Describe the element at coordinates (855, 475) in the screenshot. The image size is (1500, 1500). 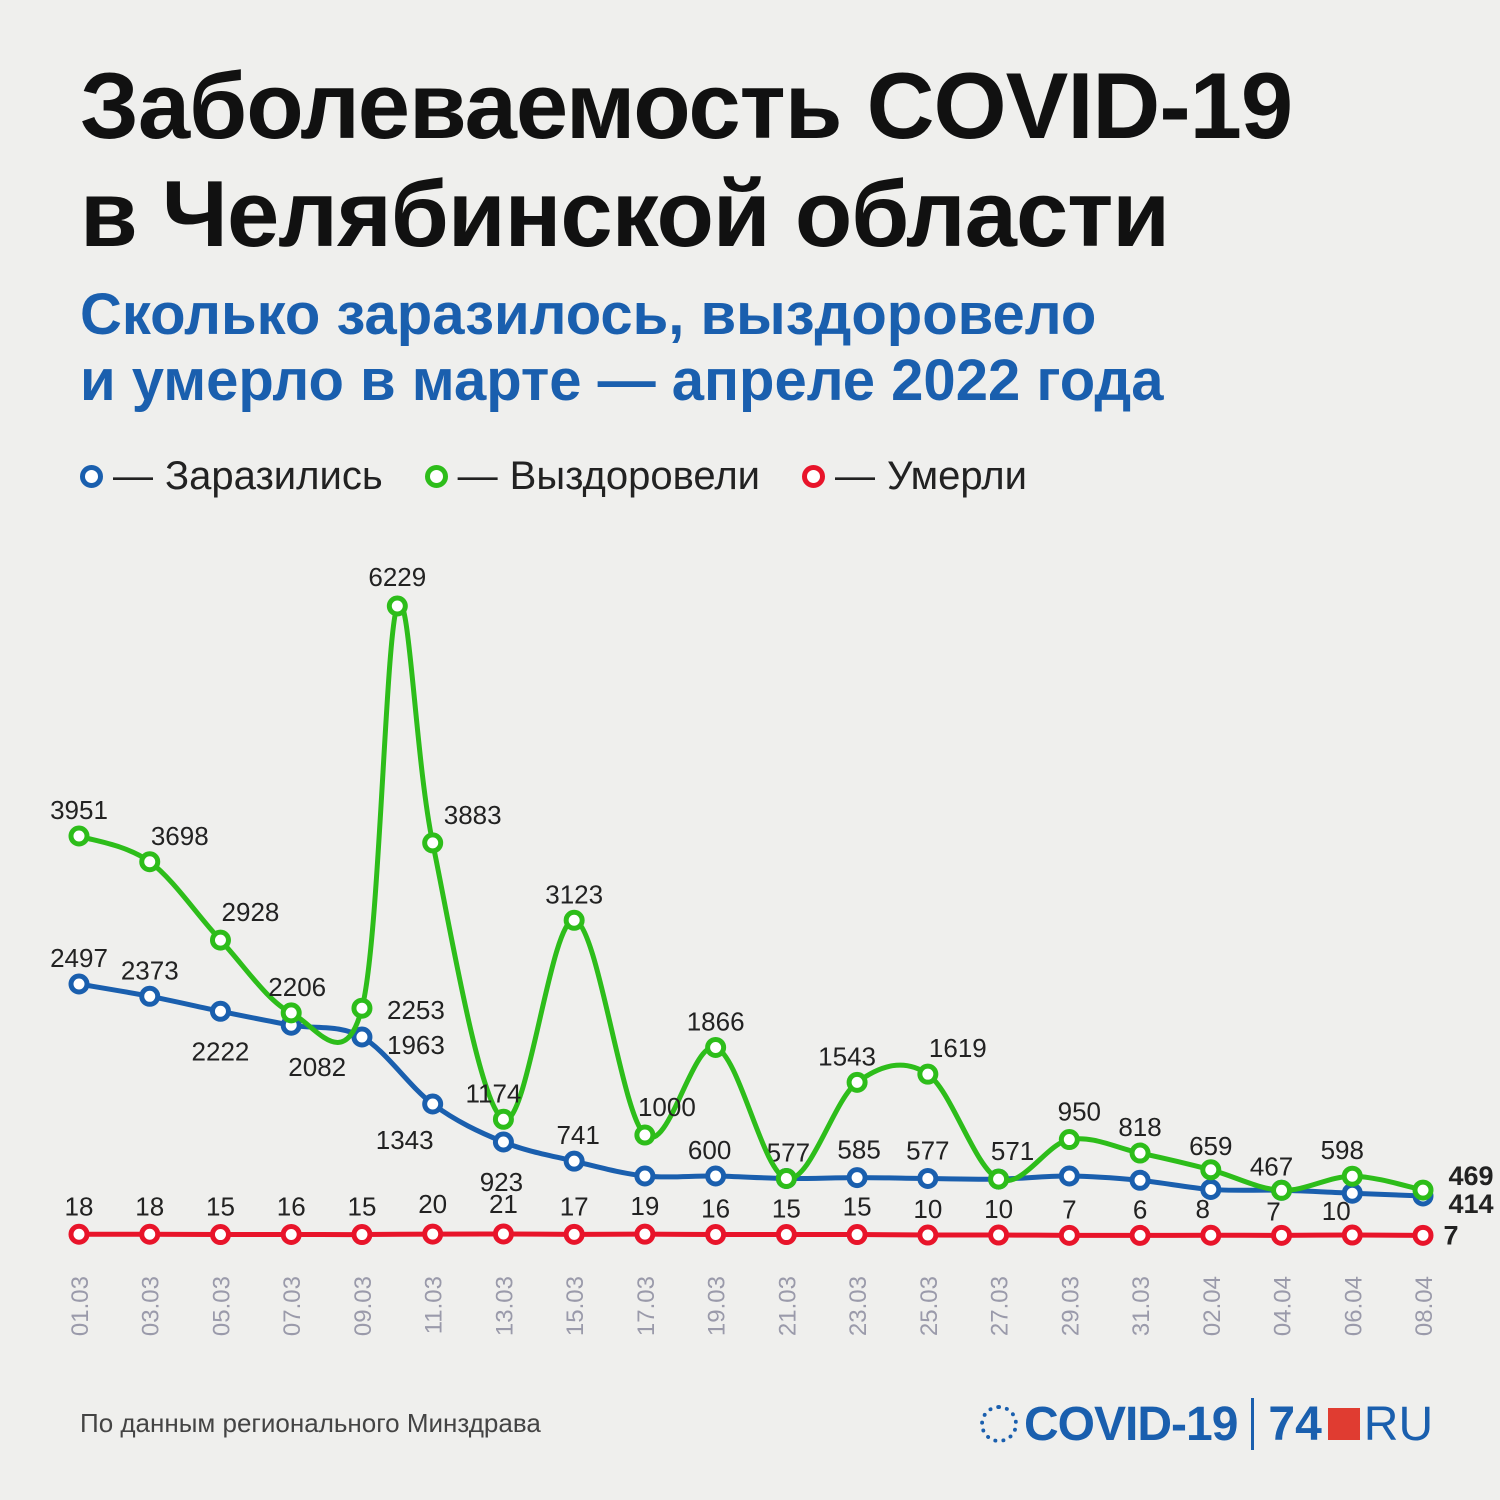
I see `legend-dash: —` at that location.